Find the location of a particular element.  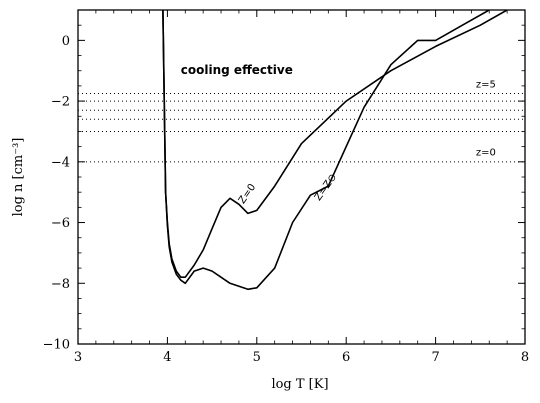

annotation-3: Z=0 is located at coordinates (247, 194).